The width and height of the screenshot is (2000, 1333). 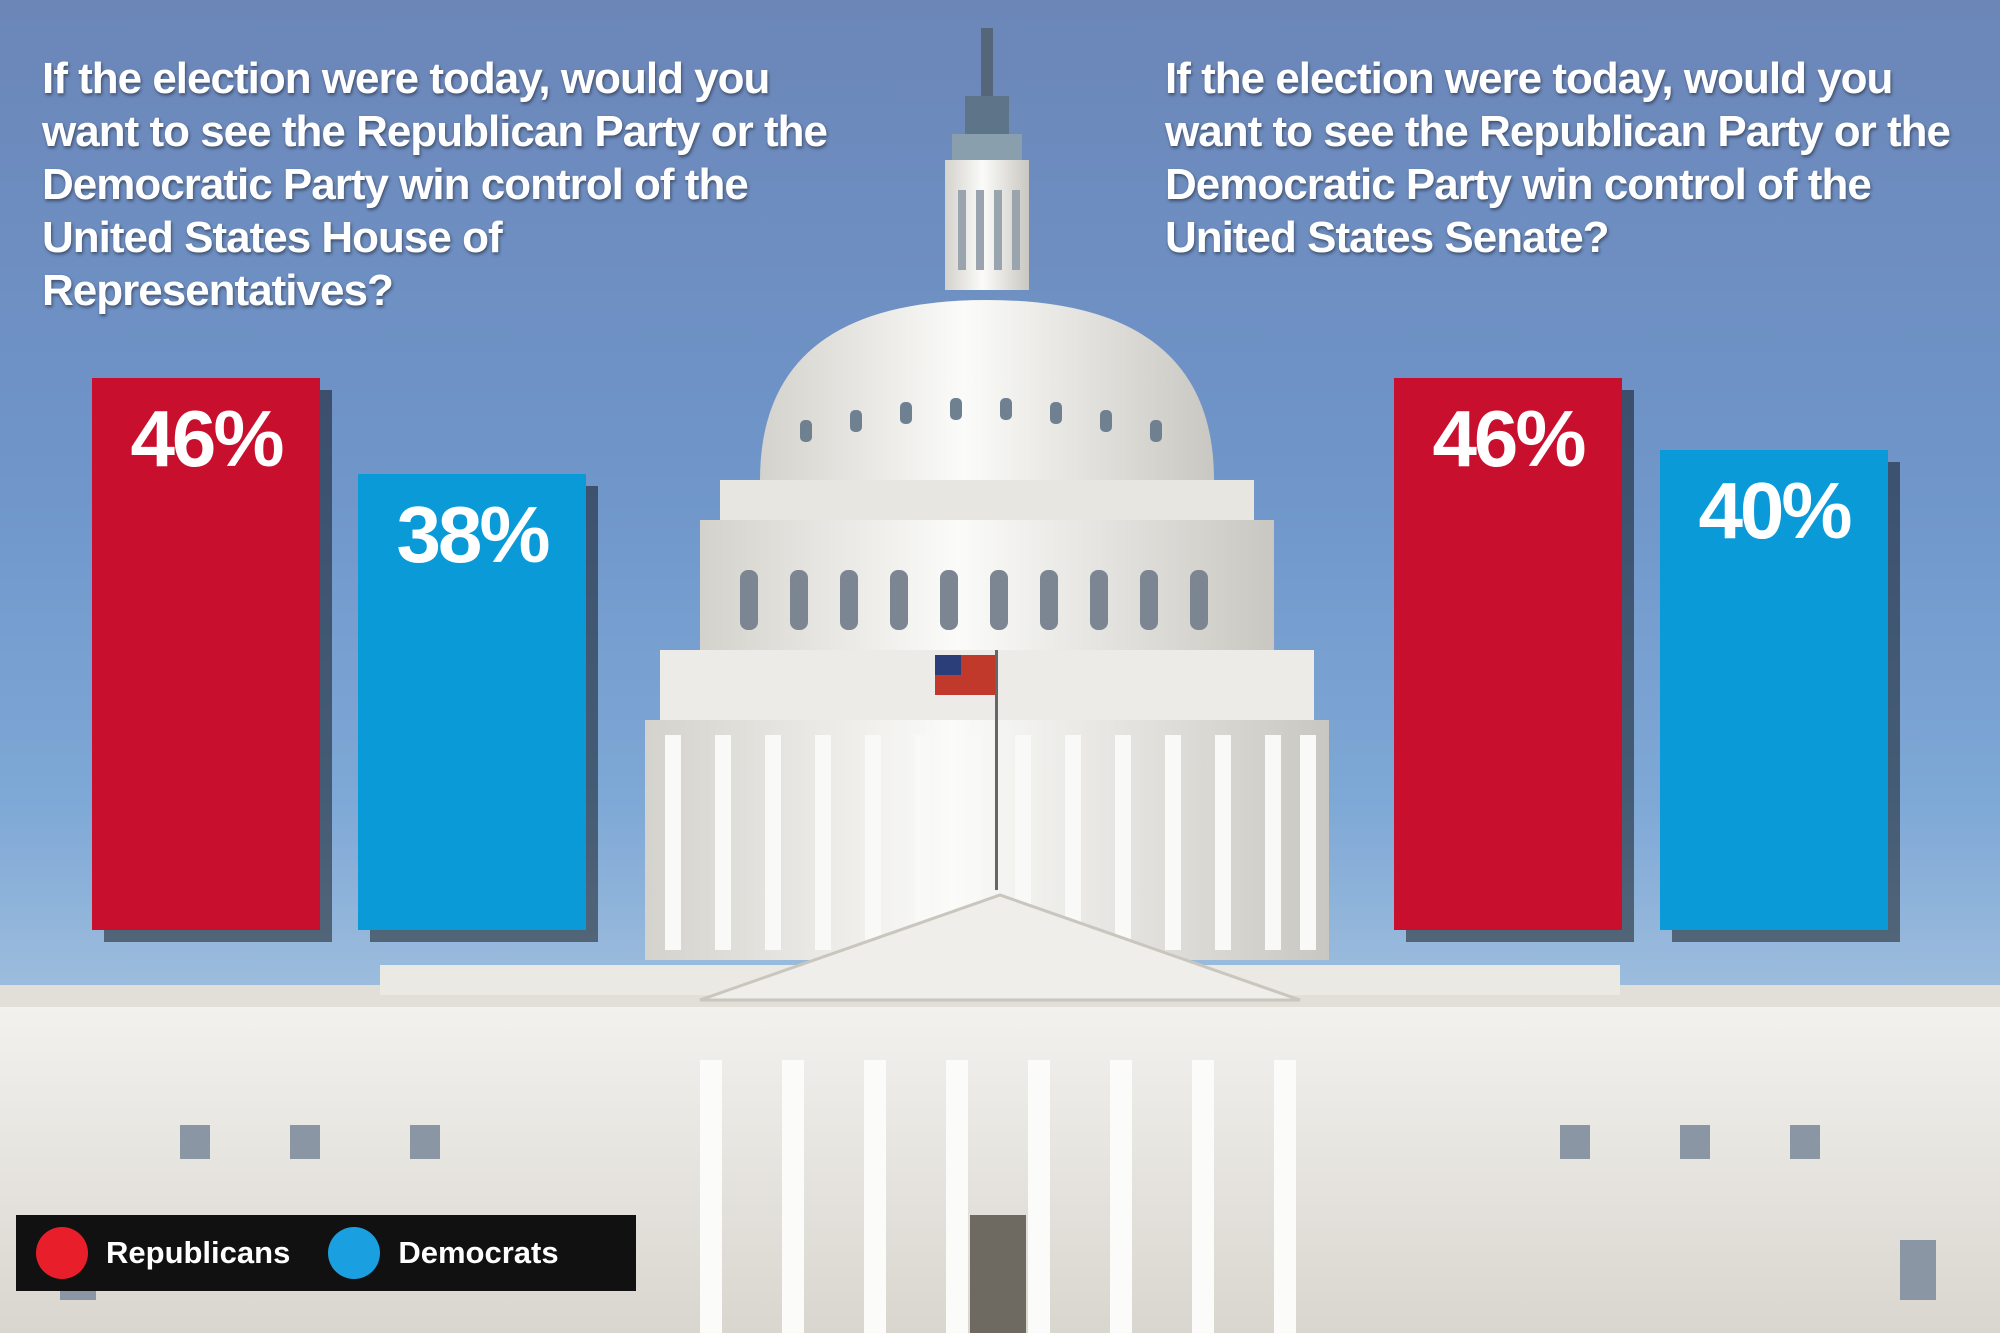 What do you see at coordinates (206, 654) in the screenshot?
I see `house-bar-republicans` at bounding box center [206, 654].